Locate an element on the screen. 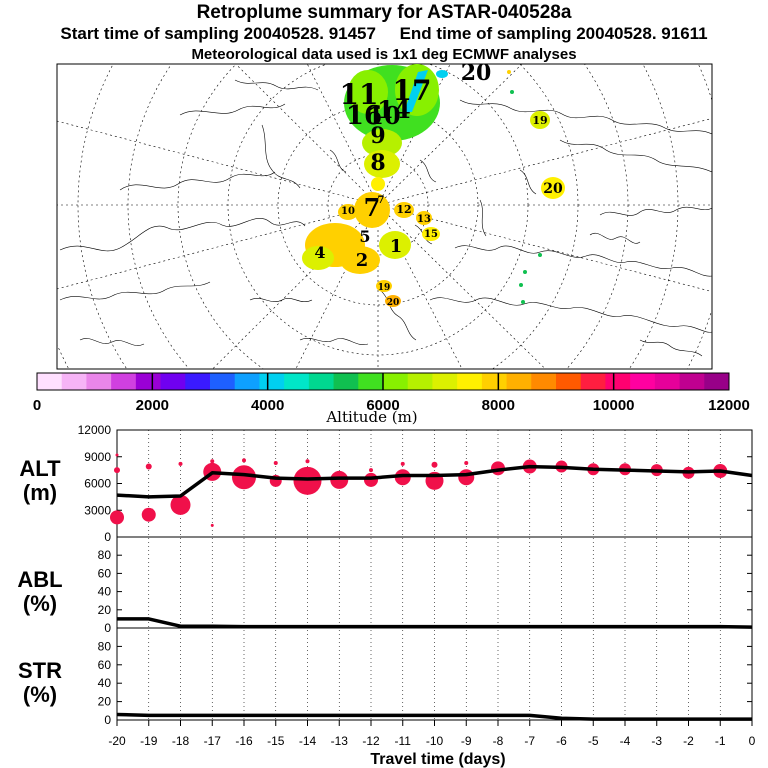 This screenshot has height=768, width=768. colorbar-title: Altitude (m) is located at coordinates (371, 417).